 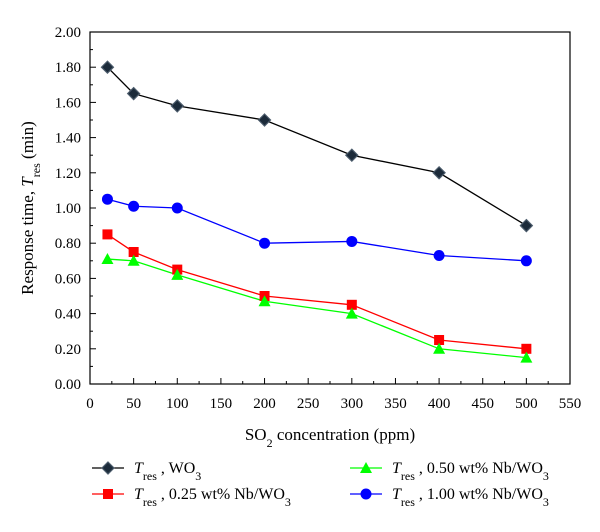 What do you see at coordinates (177, 404) in the screenshot?
I see `x-tick-label: 100` at bounding box center [177, 404].